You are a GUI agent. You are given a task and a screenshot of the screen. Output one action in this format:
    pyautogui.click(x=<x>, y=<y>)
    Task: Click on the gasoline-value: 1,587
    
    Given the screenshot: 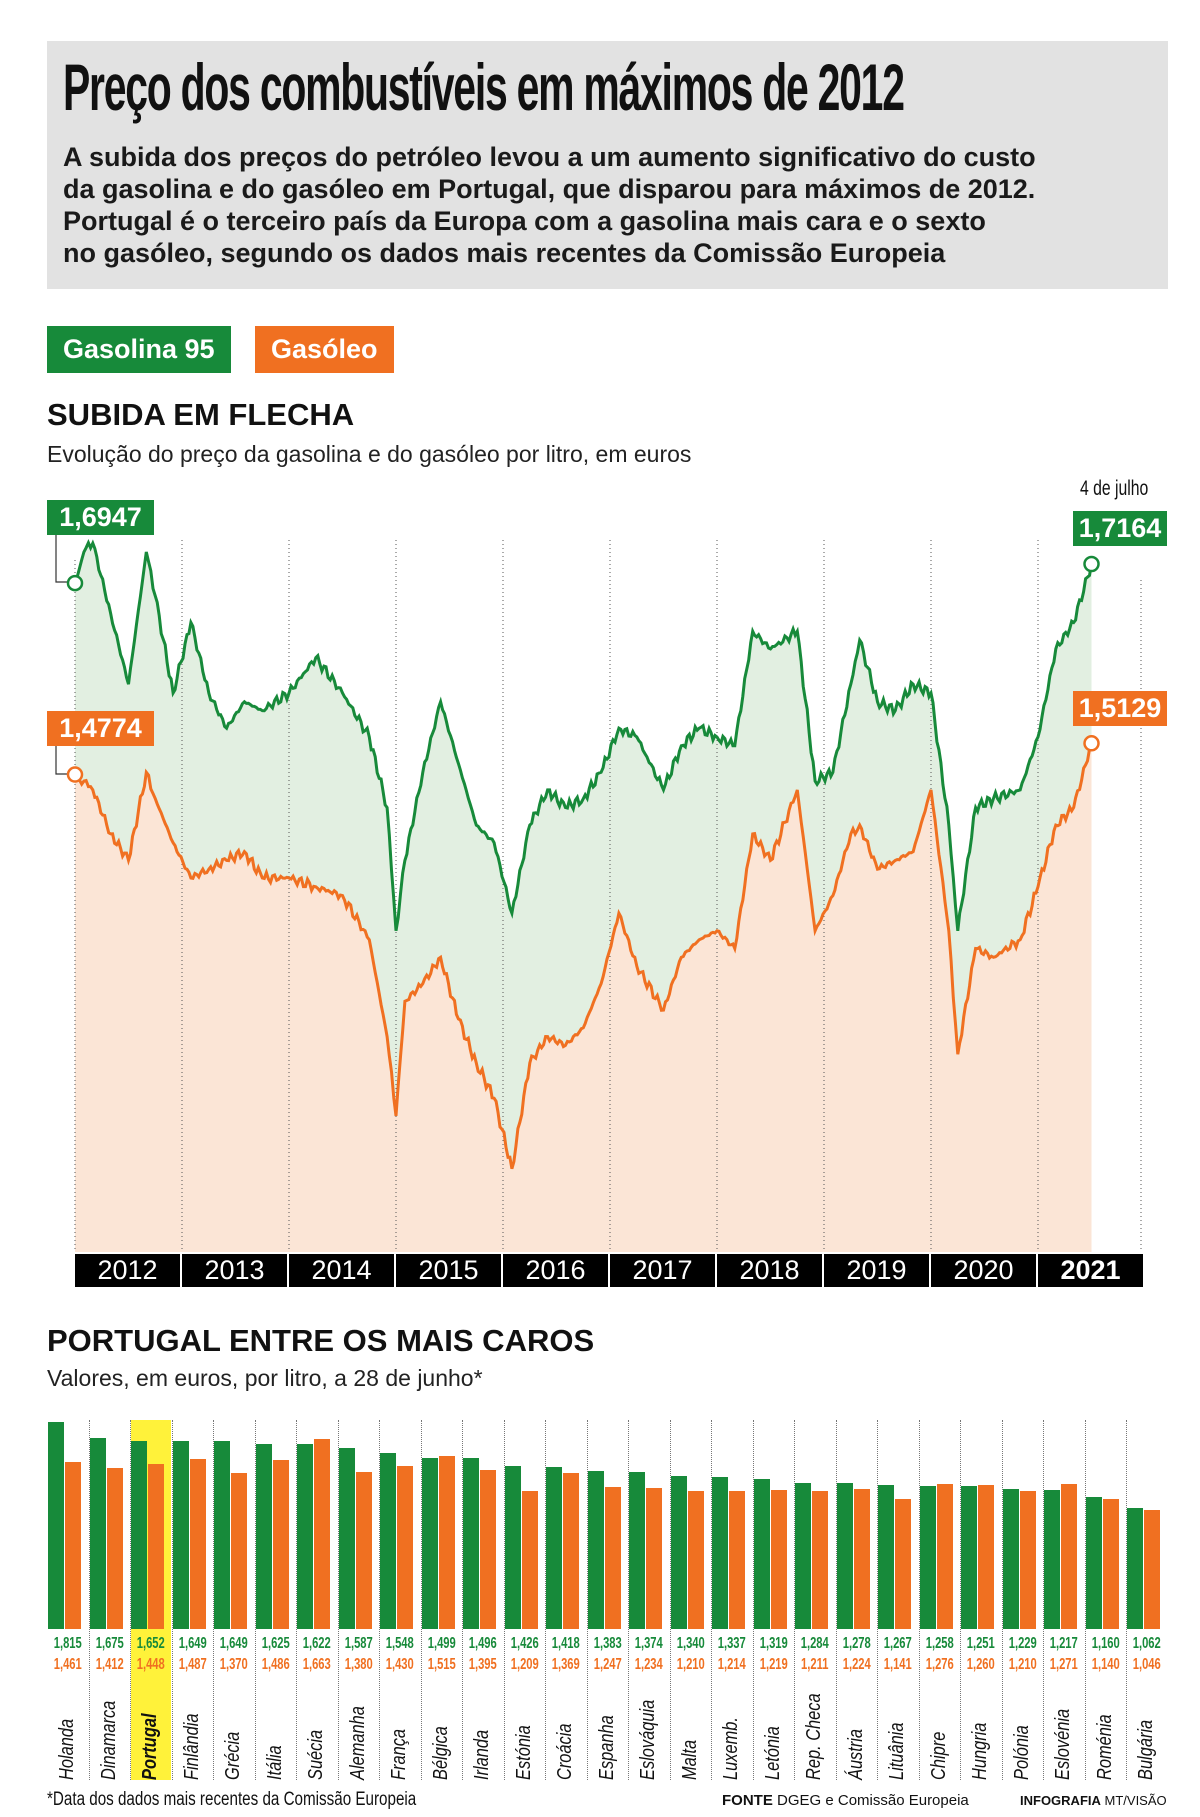 What is the action you would take?
    pyautogui.click(x=358, y=1643)
    